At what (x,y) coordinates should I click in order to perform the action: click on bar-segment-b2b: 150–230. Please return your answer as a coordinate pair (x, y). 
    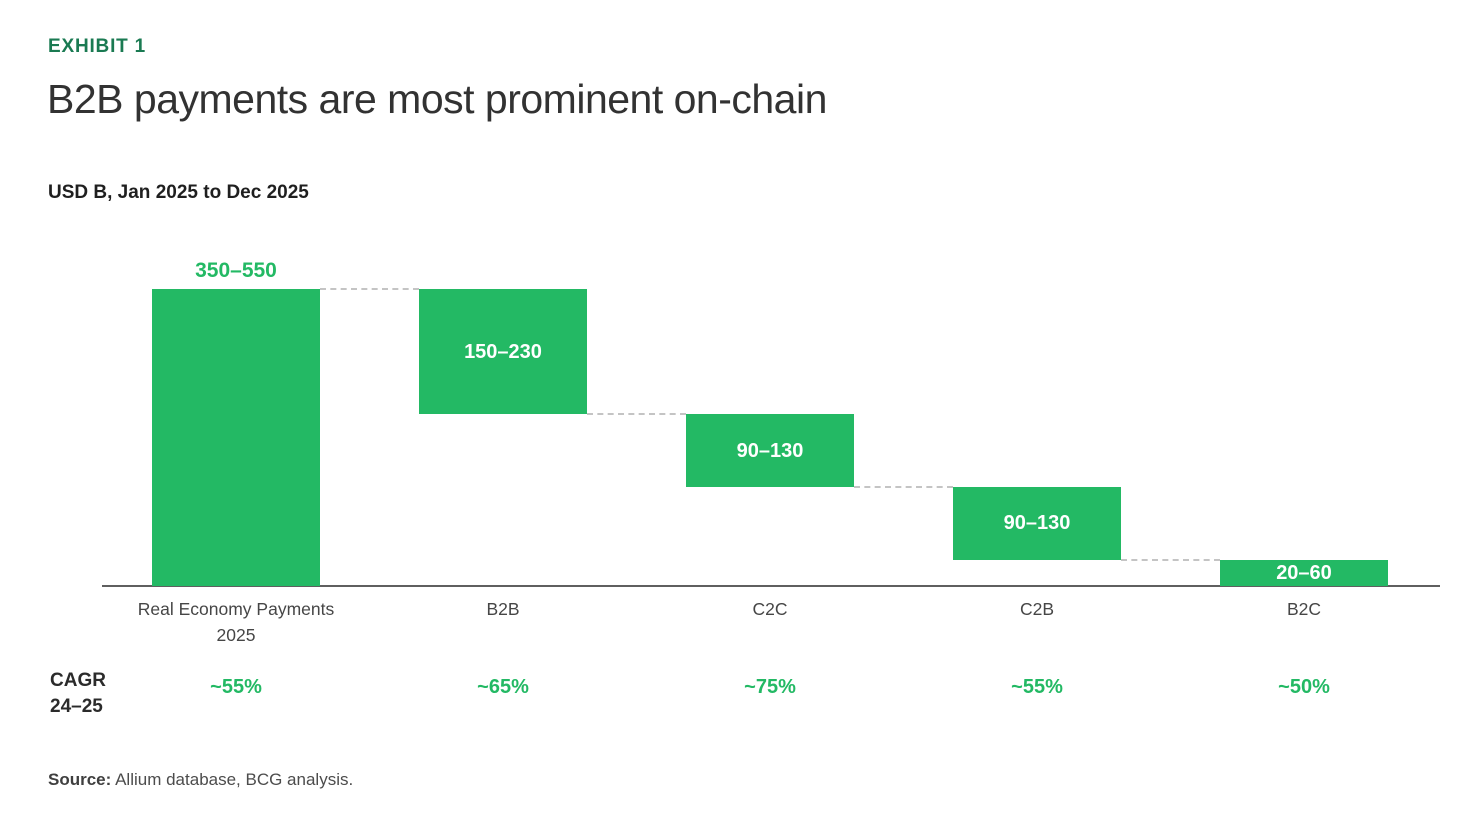
    Looking at the image, I should click on (503, 352).